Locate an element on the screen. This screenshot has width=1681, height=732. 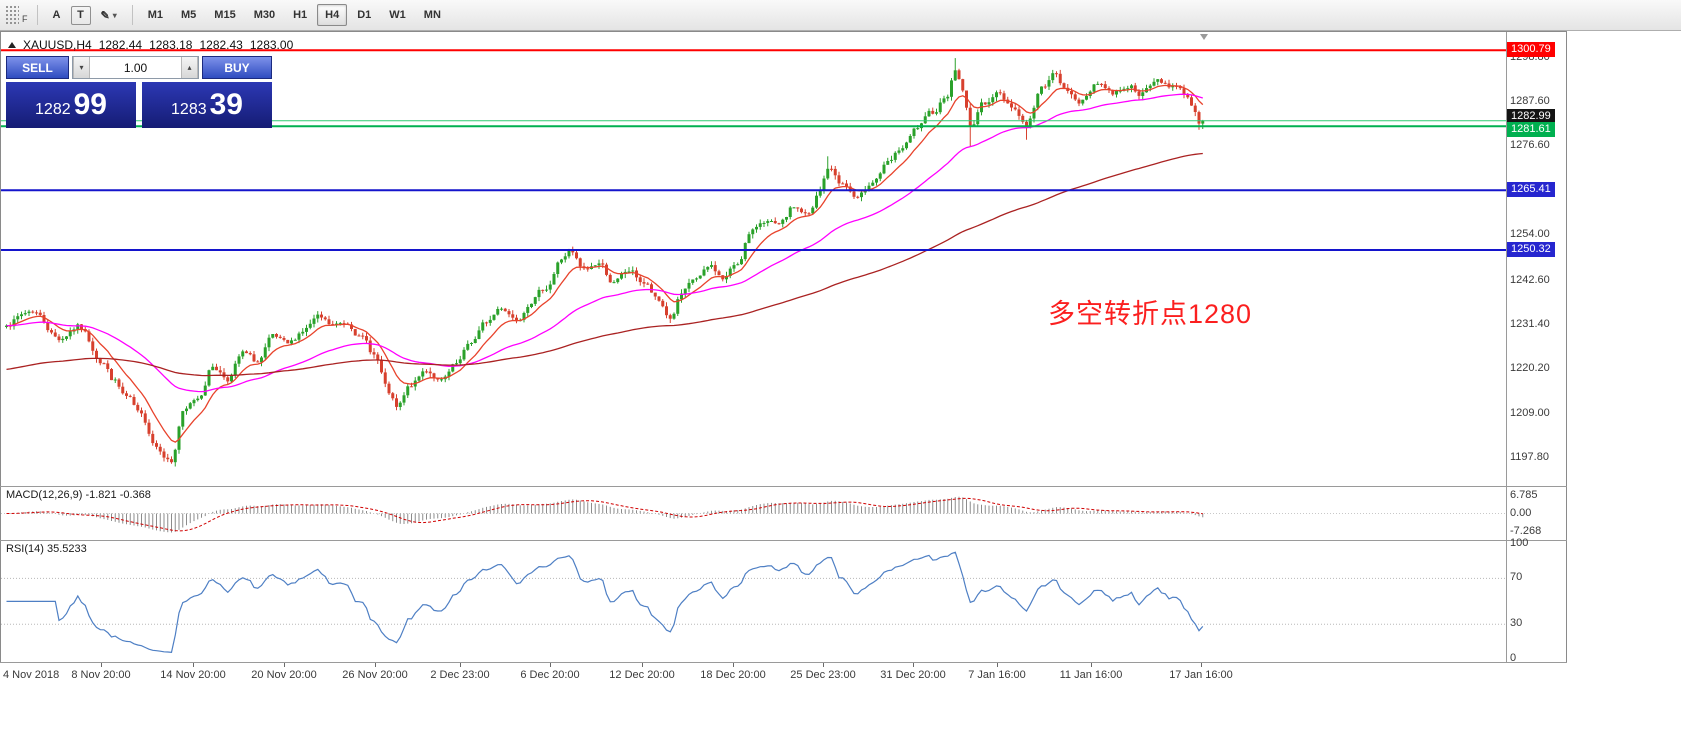
price-badge: 1300.79 is located at coordinates (1531, 50).